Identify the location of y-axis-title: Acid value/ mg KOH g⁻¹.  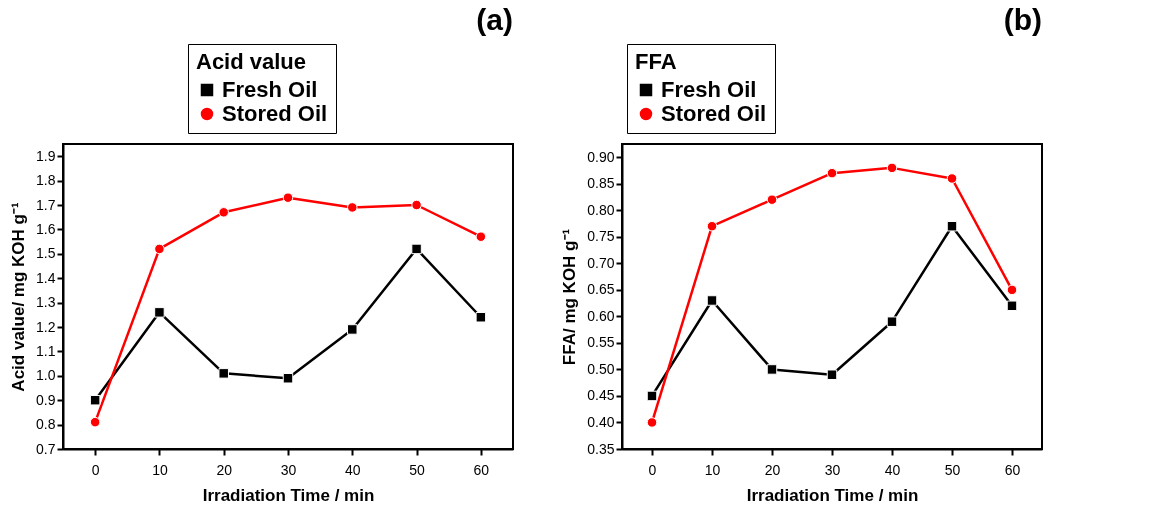
(19, 297).